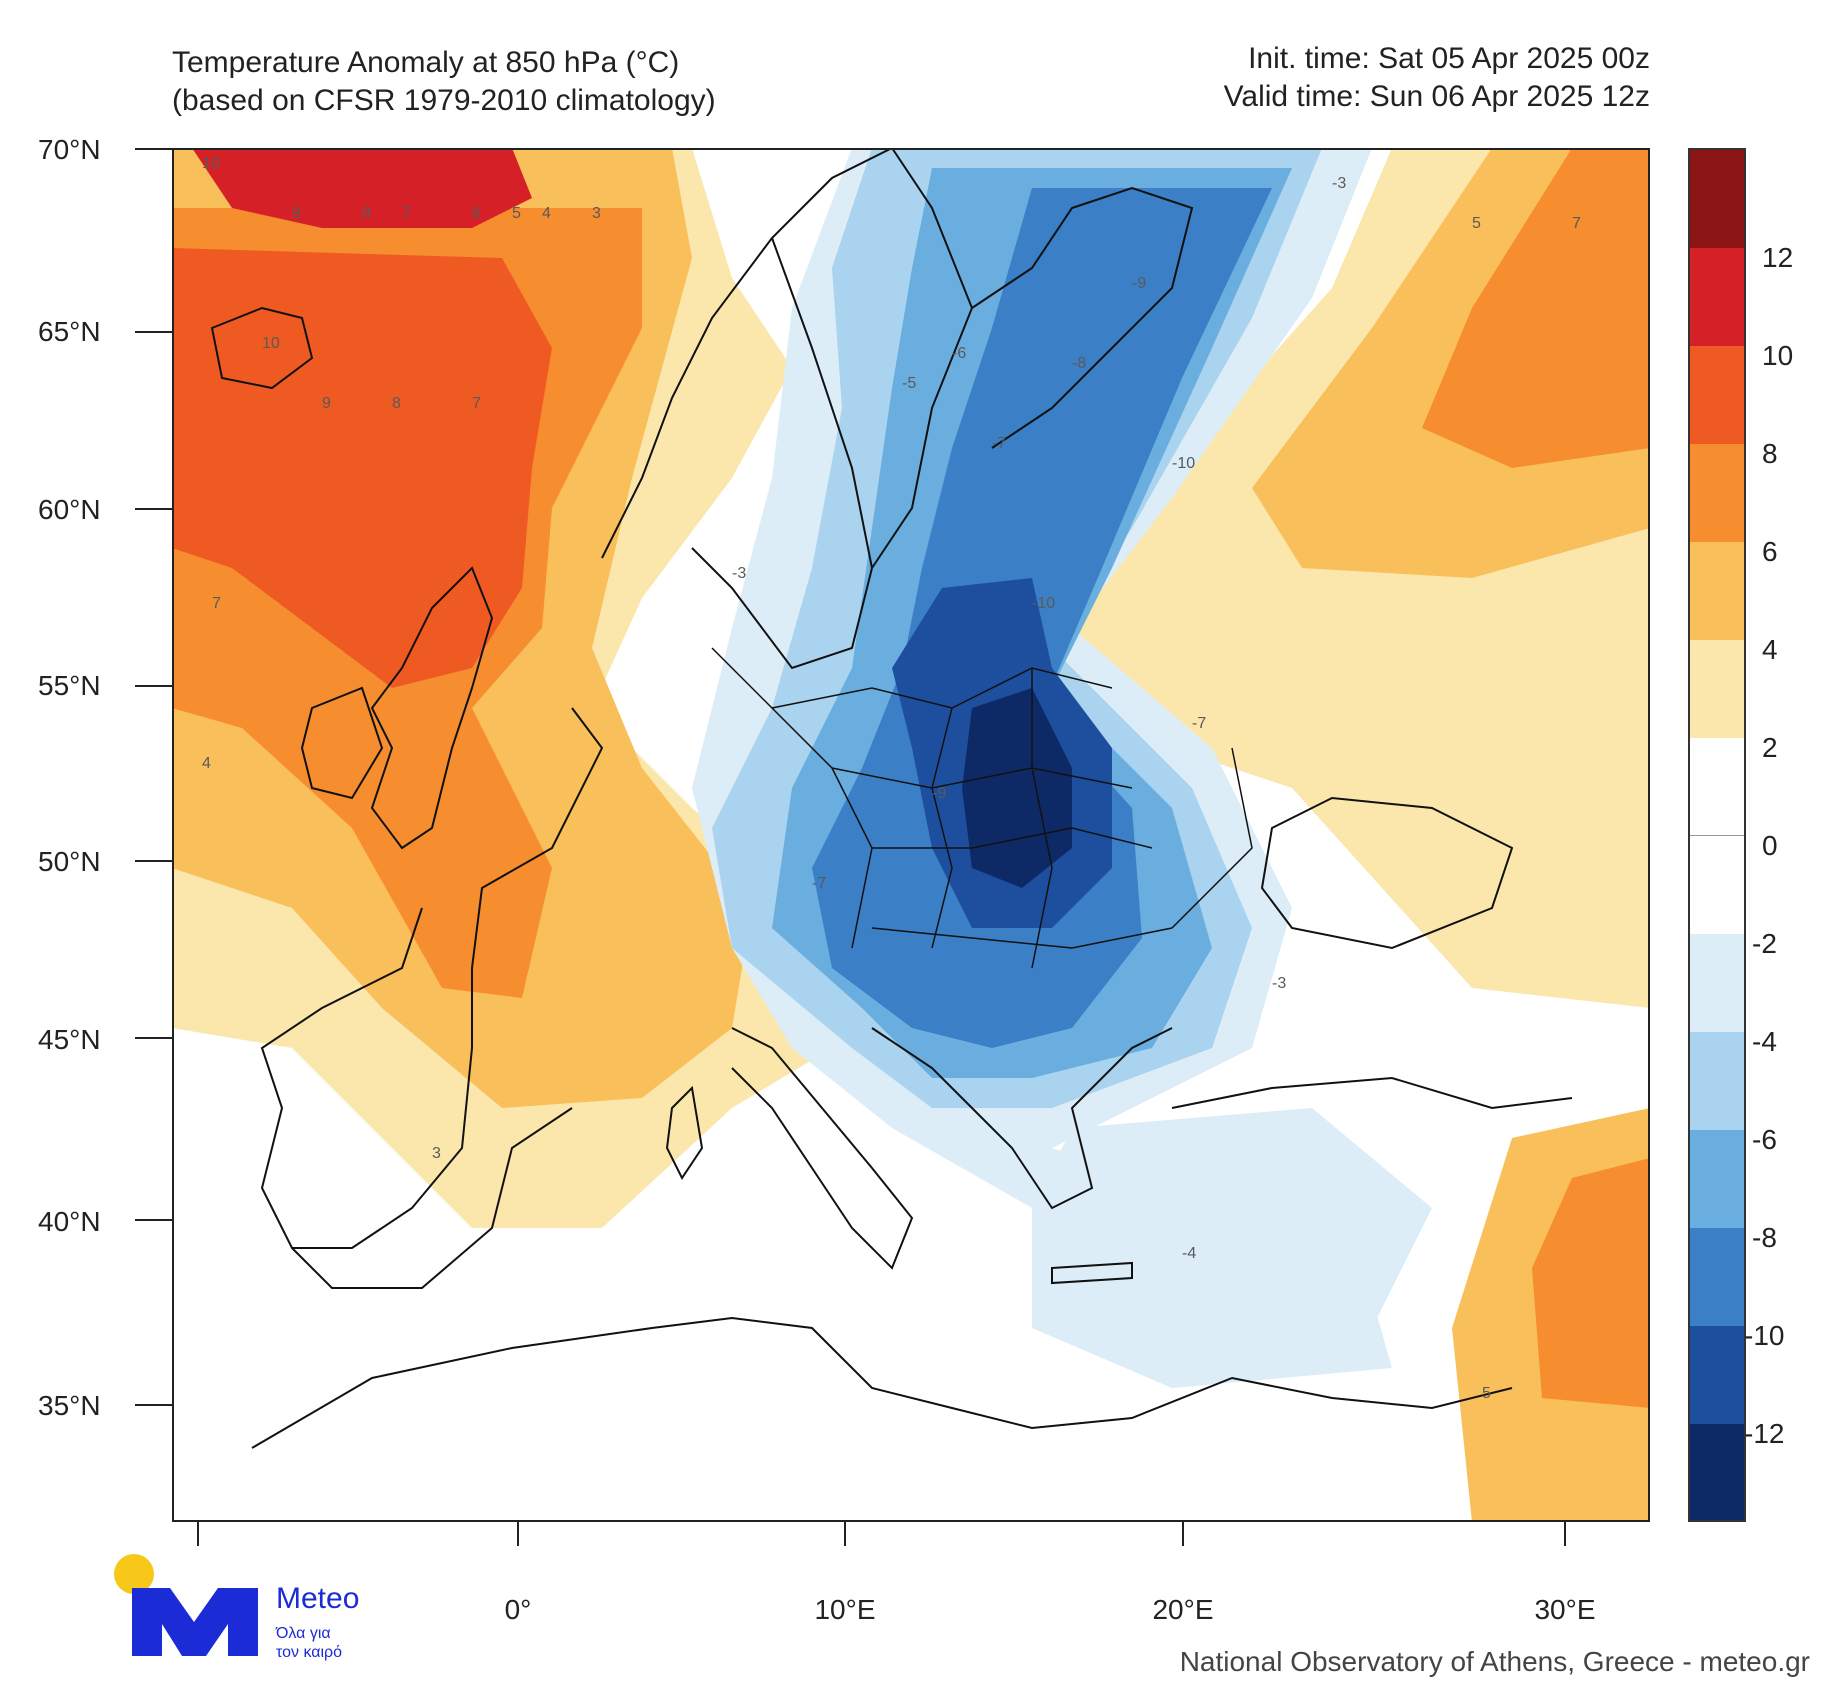  Describe the element at coordinates (69, 861) in the screenshot. I see `lat-label-50: 50°N` at that location.